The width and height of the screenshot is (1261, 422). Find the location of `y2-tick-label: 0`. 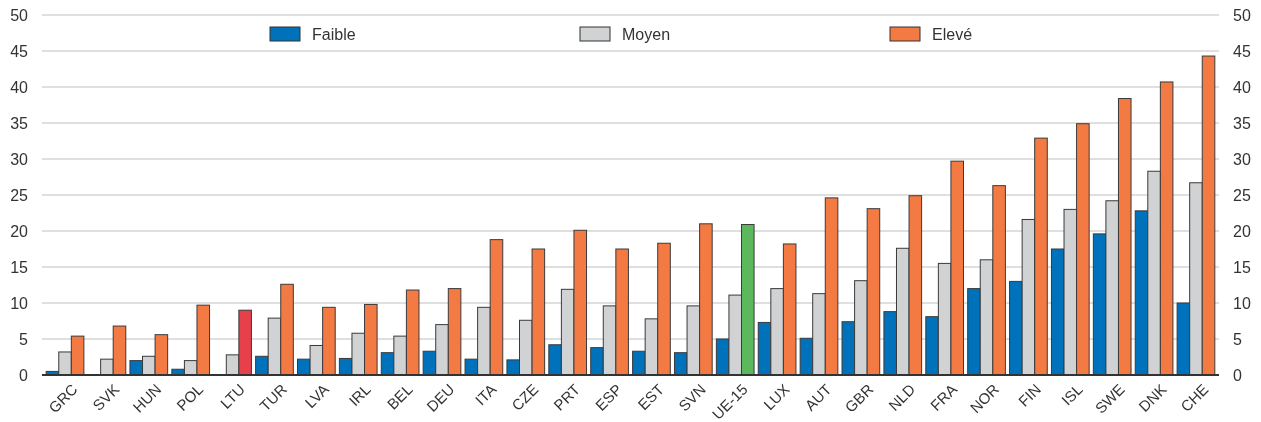

y2-tick-label: 0 is located at coordinates (1237, 375).